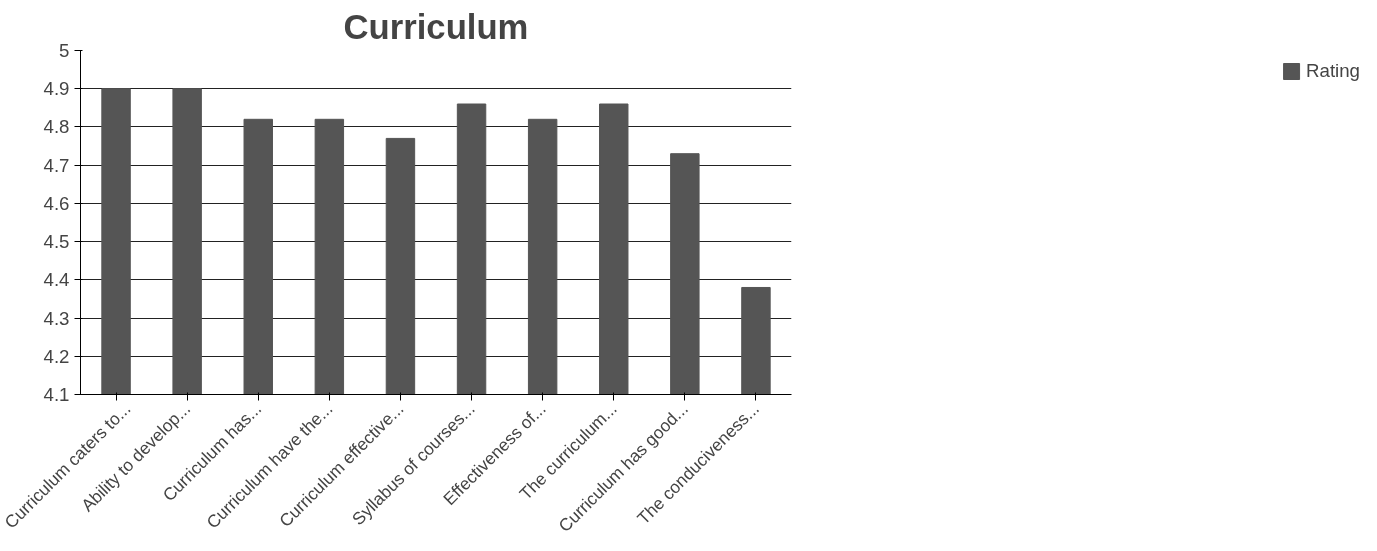 The width and height of the screenshot is (1377, 551). Describe the element at coordinates (56, 127) in the screenshot. I see `y-tick-label: 4.8` at that location.